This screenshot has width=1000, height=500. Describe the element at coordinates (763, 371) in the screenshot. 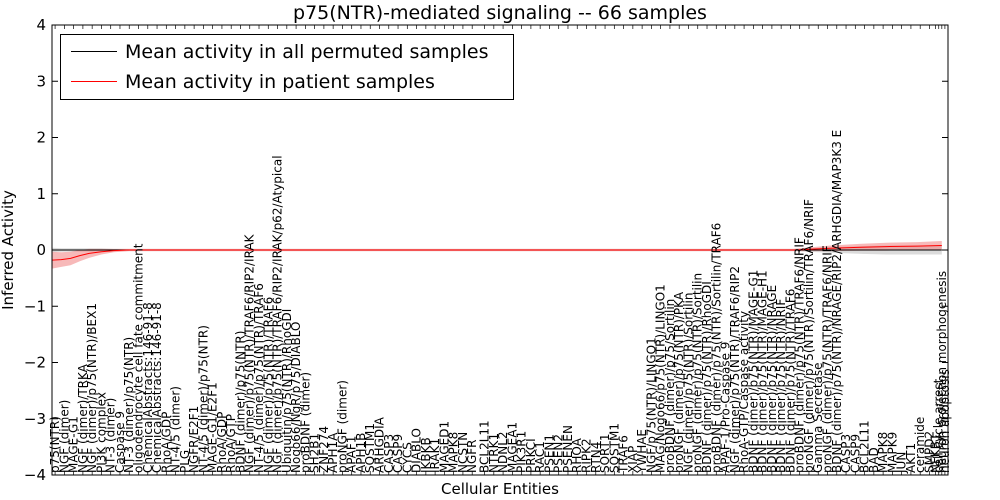

I see `entity-label: BDNF (dimer)/p75(NTR)/MAGE-H1` at that location.